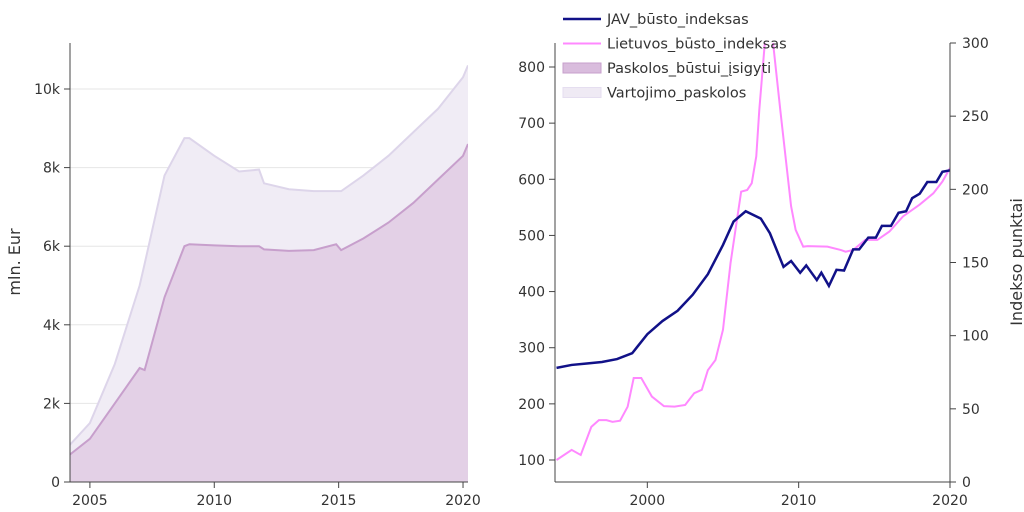 The image size is (1024, 512). What do you see at coordinates (697, 45) in the screenshot?
I see `legend-label: Lietuvos_būsto_indeksas` at bounding box center [697, 45].